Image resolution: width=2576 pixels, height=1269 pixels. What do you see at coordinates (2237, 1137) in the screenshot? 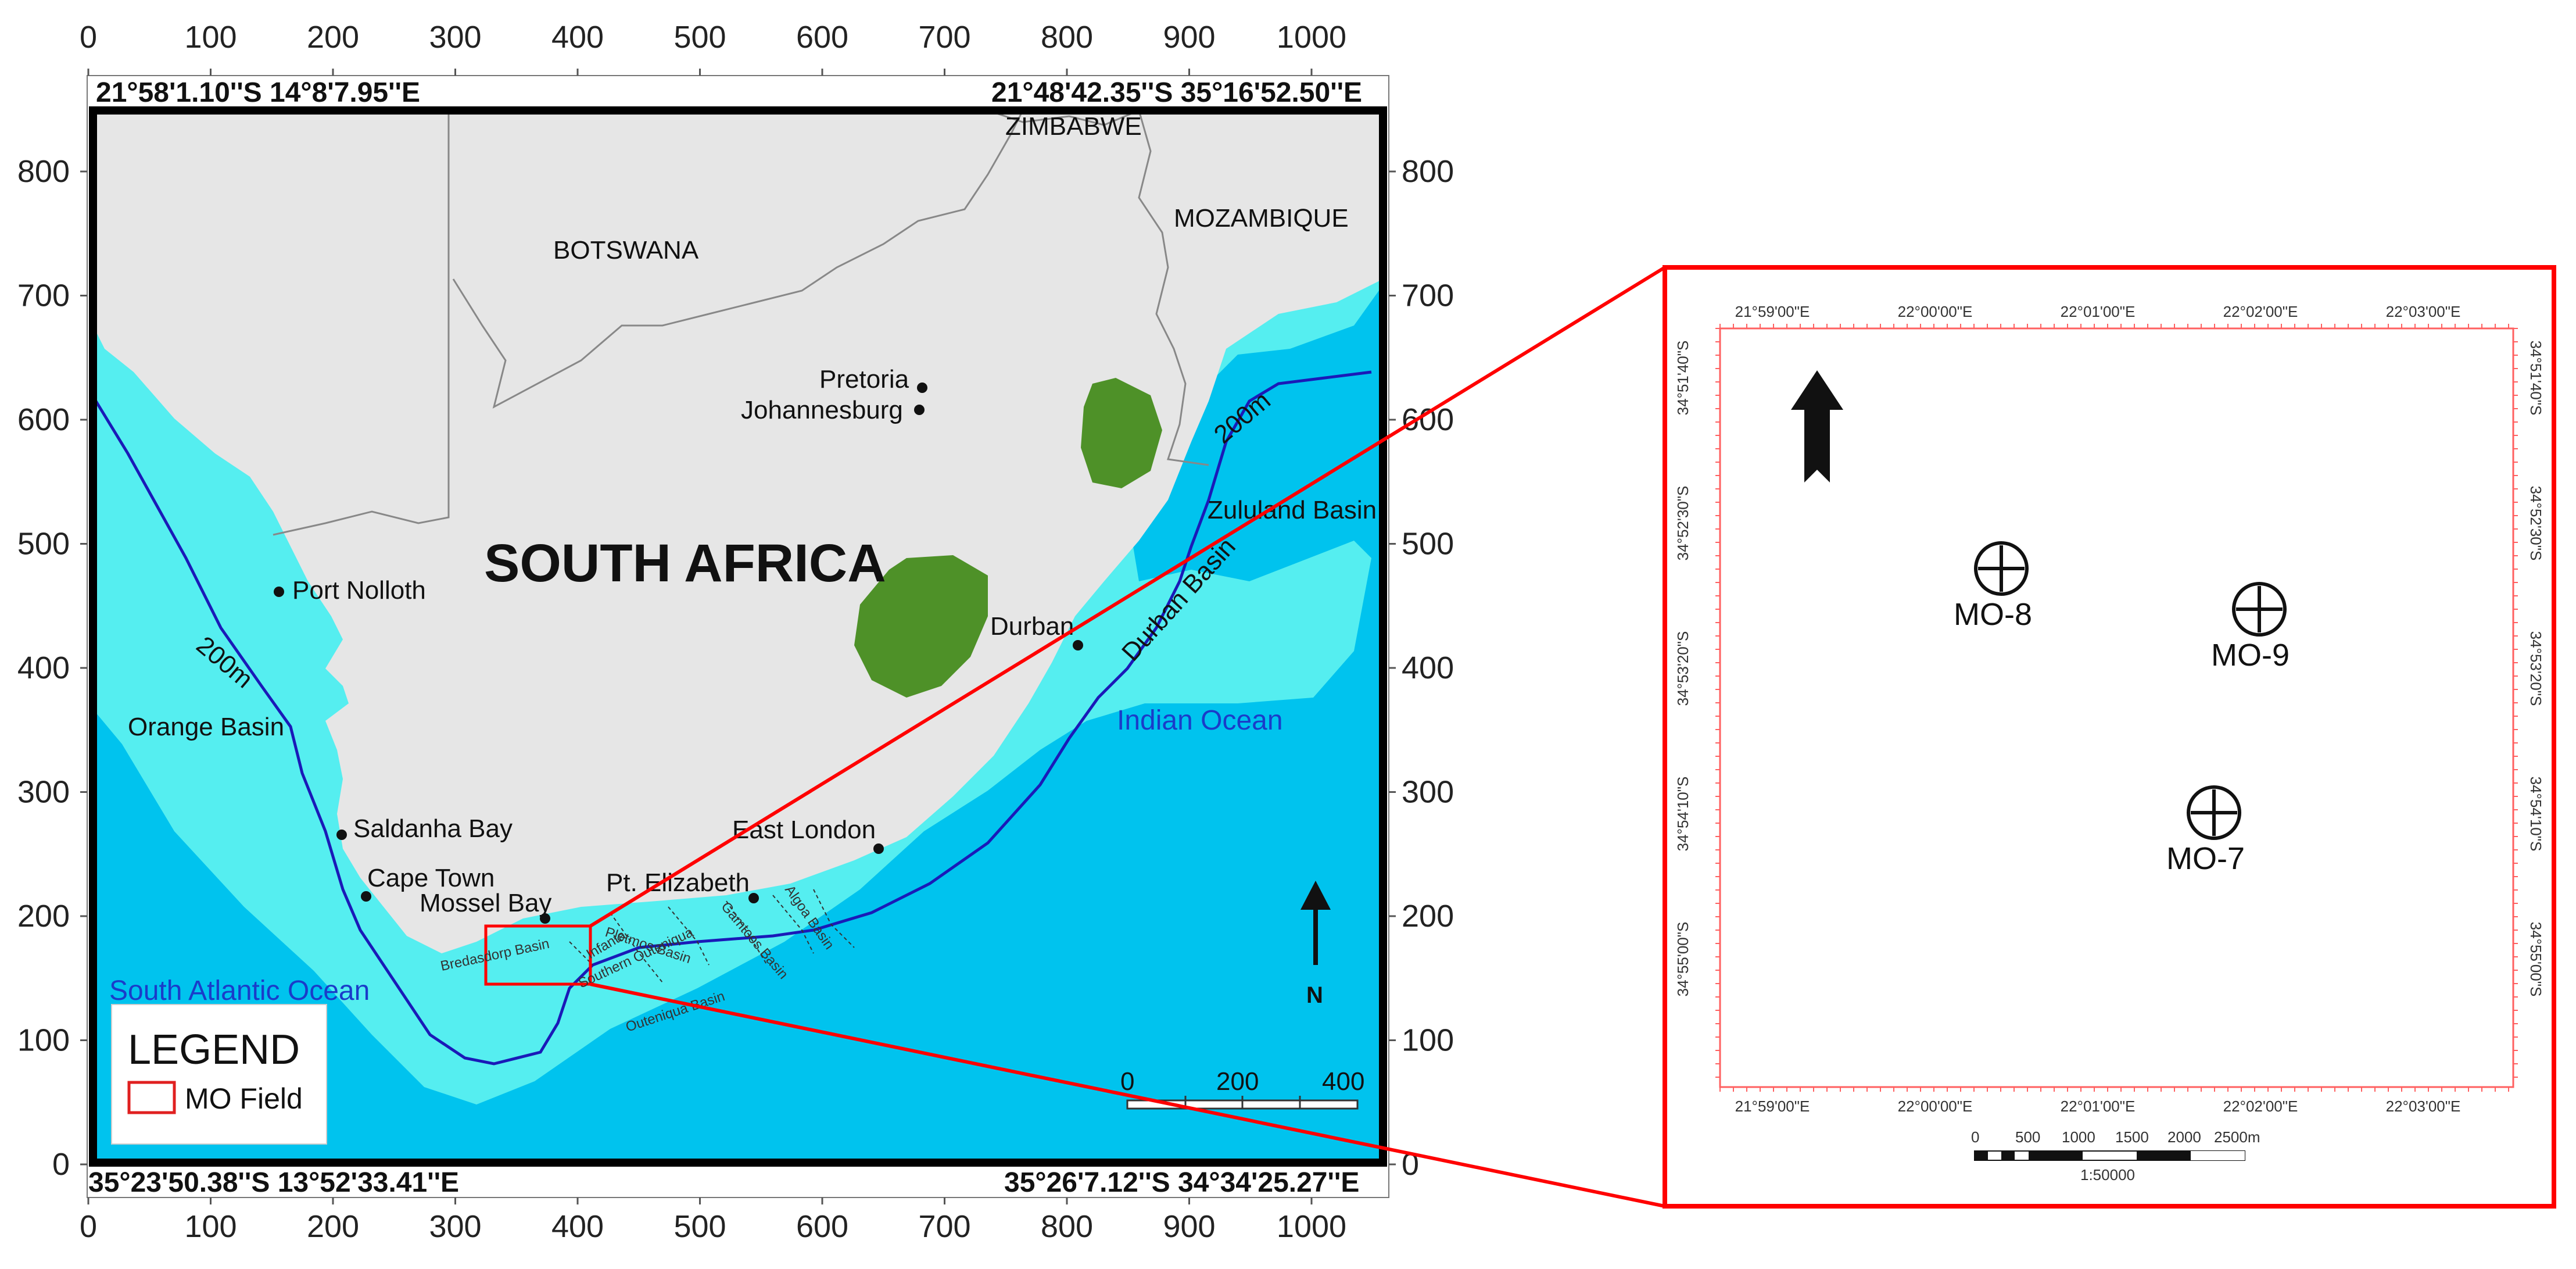
I see `inset-scale-2500m: 2500m` at bounding box center [2237, 1137].